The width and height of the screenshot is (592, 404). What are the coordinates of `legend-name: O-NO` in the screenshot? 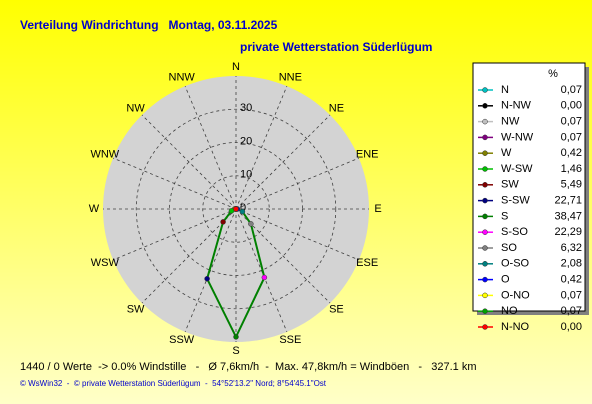 It's located at (515, 295).